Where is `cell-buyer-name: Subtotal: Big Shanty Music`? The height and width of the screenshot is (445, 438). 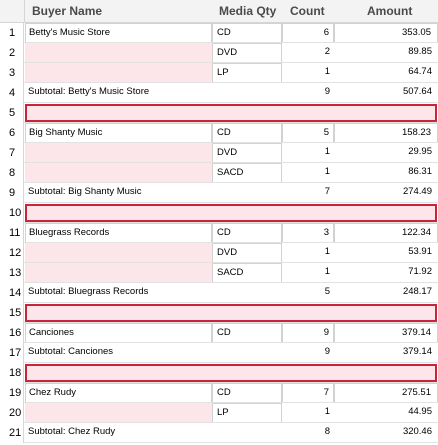 cell-buyer-name: Subtotal: Big Shanty Music is located at coordinates (85, 191).